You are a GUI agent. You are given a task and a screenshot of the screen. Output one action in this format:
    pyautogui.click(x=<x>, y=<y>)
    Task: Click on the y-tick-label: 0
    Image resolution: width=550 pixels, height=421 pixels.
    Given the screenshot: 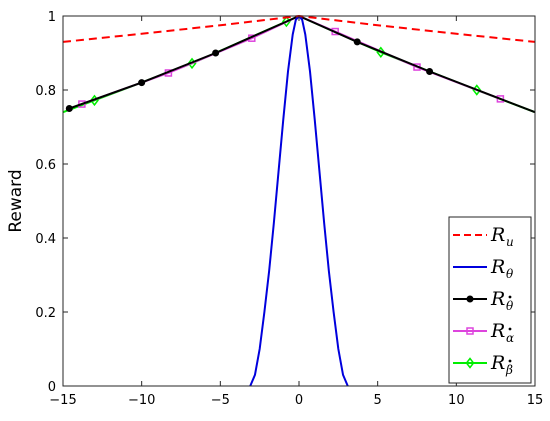 What is the action you would take?
    pyautogui.click(x=52, y=387)
    